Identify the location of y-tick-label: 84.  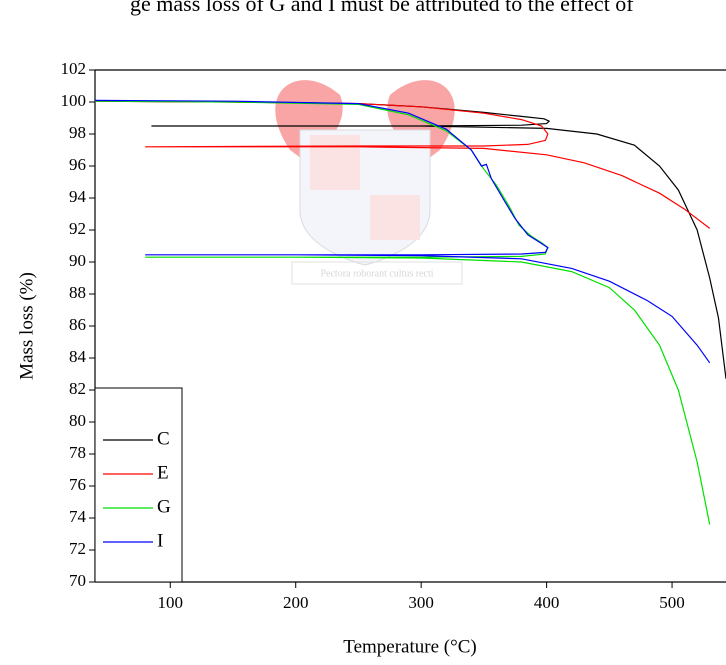
(78, 356).